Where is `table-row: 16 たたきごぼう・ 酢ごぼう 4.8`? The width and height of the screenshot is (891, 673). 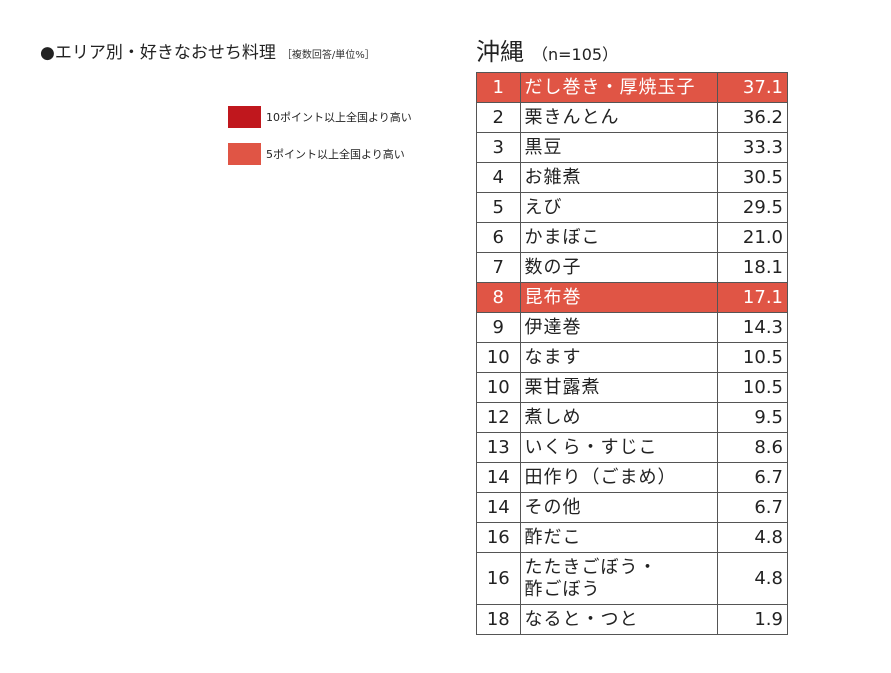 table-row: 16 たたきごぼう・ 酢ごぼう 4.8 is located at coordinates (632, 578).